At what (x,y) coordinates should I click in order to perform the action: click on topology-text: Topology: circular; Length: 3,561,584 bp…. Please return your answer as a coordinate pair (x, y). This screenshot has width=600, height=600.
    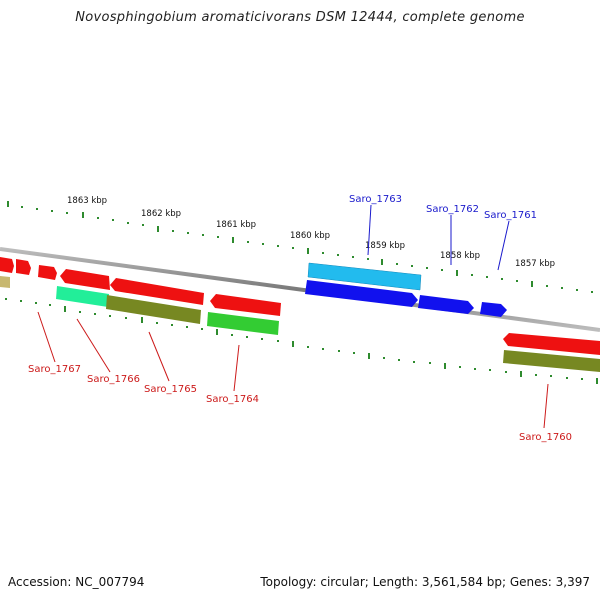
    Looking at the image, I should click on (425, 582).